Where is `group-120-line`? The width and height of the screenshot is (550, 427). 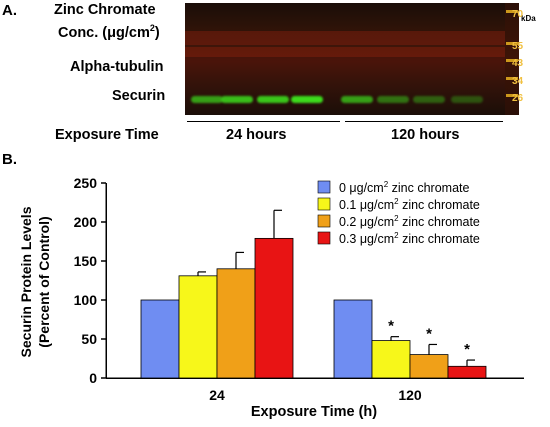 group-120-line is located at coordinates (424, 121).